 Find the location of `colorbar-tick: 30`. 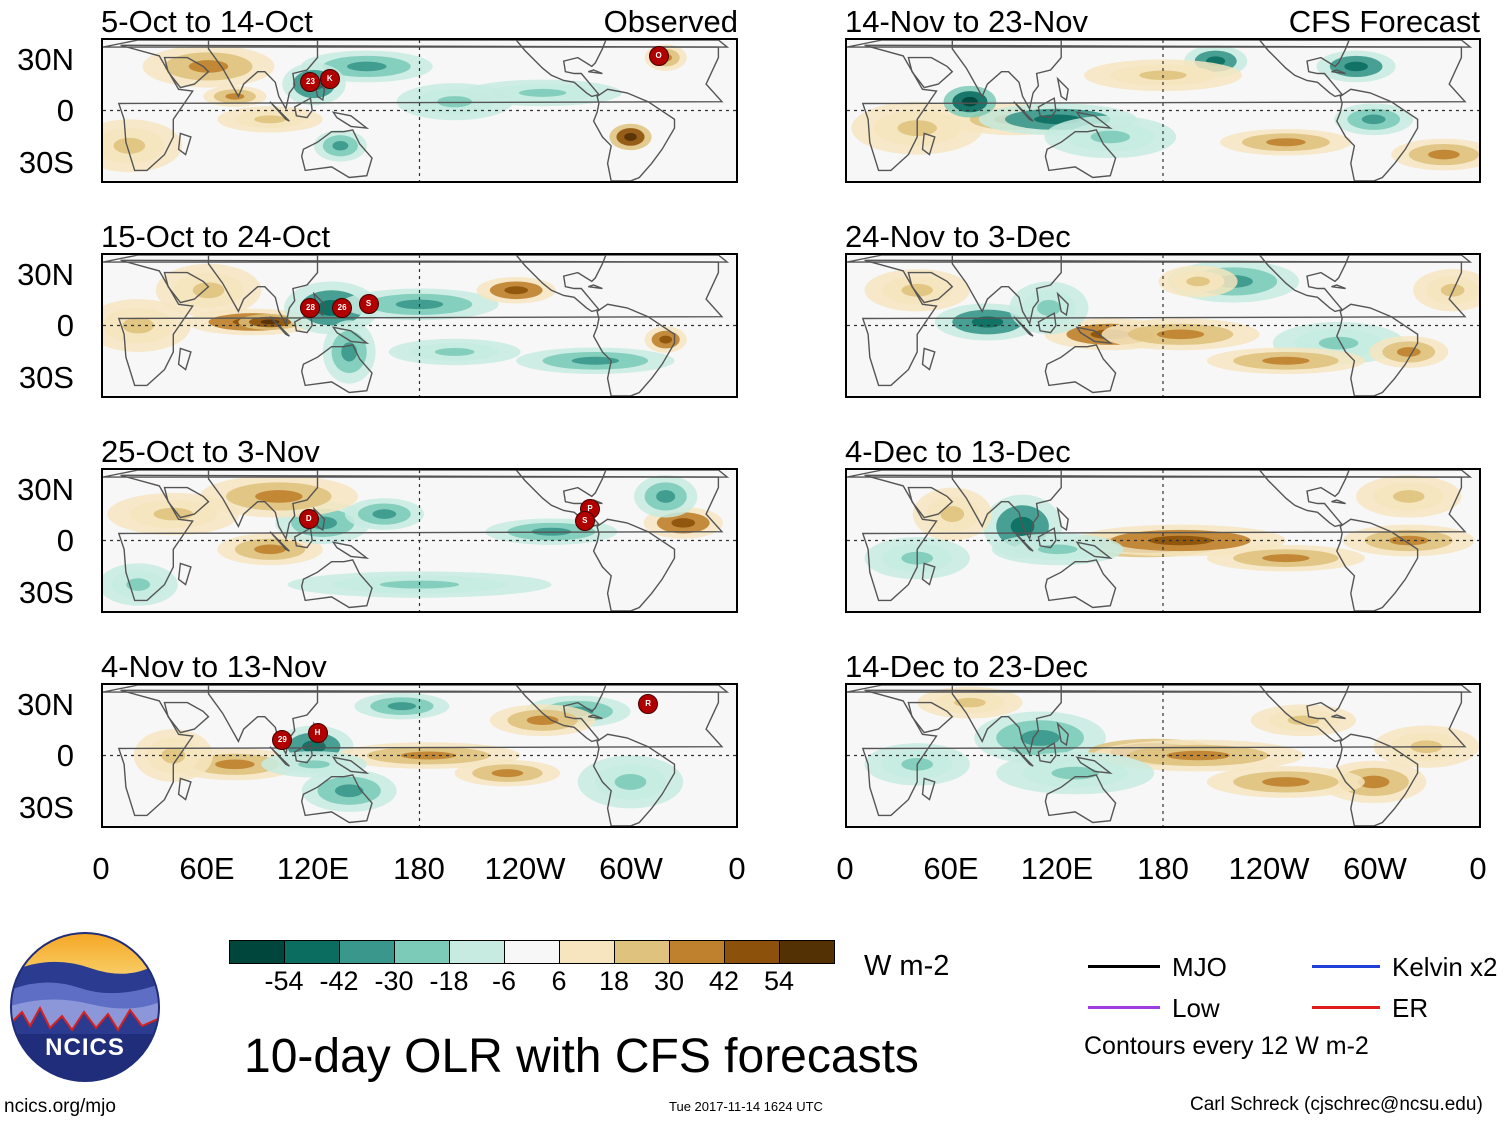

colorbar-tick: 30 is located at coordinates (669, 981).